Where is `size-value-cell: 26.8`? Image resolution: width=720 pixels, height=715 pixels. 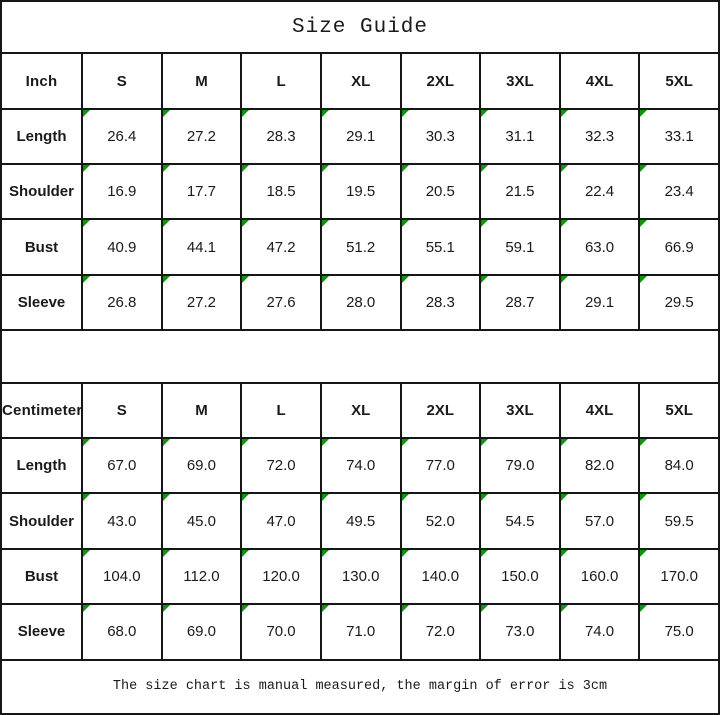 size-value-cell: 26.8 is located at coordinates (122, 302).